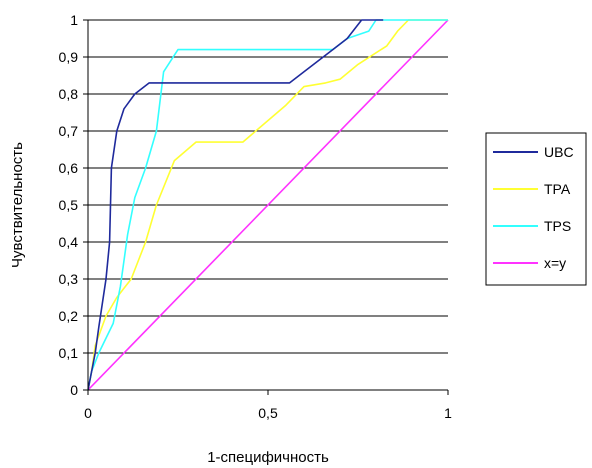  I want to click on legend-label: TPS, so click(557, 226).